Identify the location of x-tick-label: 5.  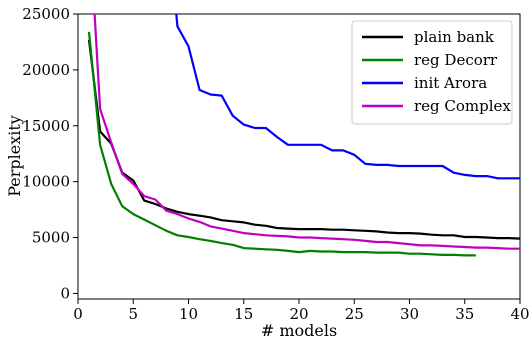
(133, 314).